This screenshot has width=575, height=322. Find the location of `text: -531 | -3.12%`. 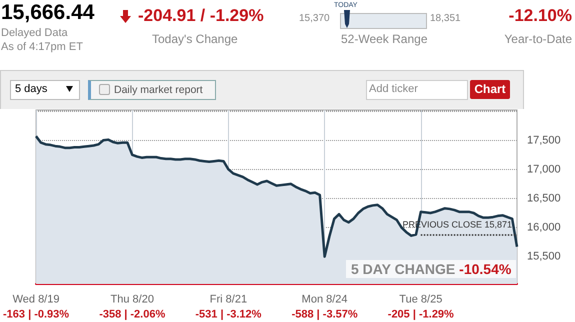

text: -531 | -3.12% is located at coordinates (228, 314).